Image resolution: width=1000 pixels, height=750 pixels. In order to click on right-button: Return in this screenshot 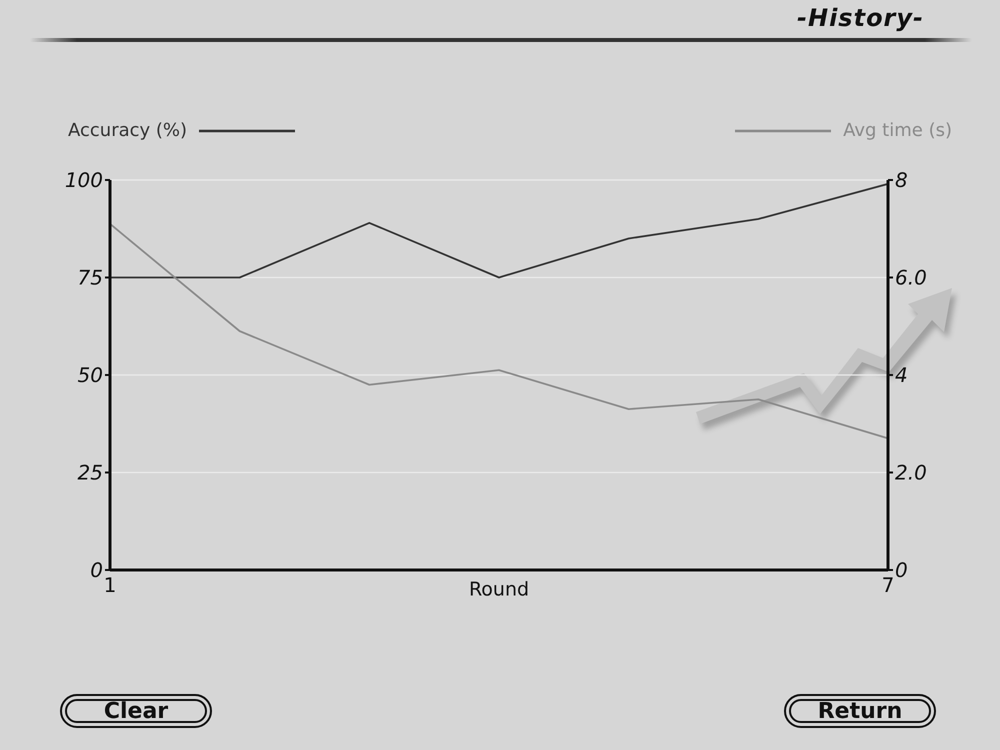, I will do `click(860, 711)`.